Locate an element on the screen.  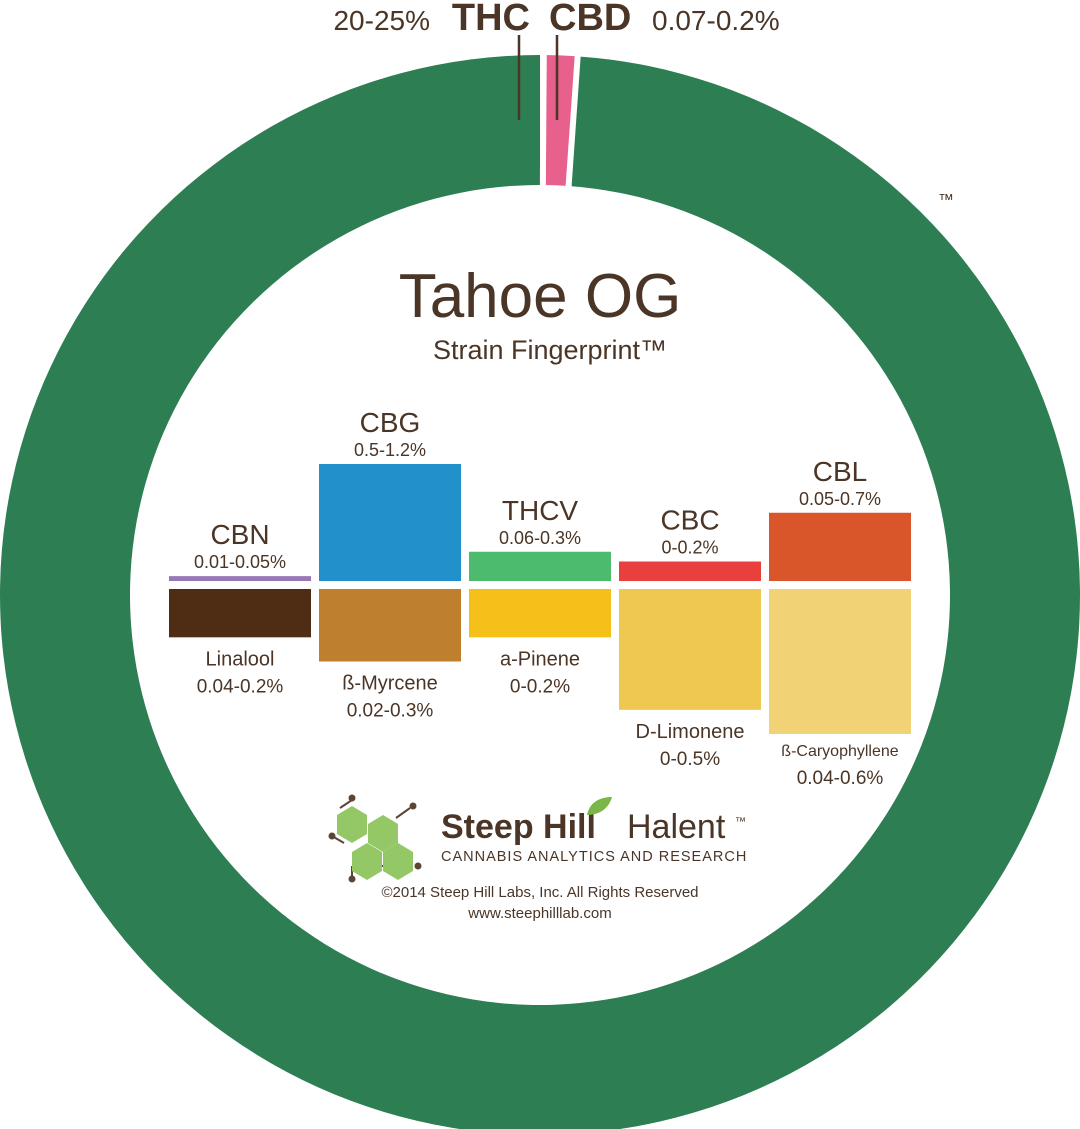
strain-title: Tahoe OG is located at coordinates (540, 296).